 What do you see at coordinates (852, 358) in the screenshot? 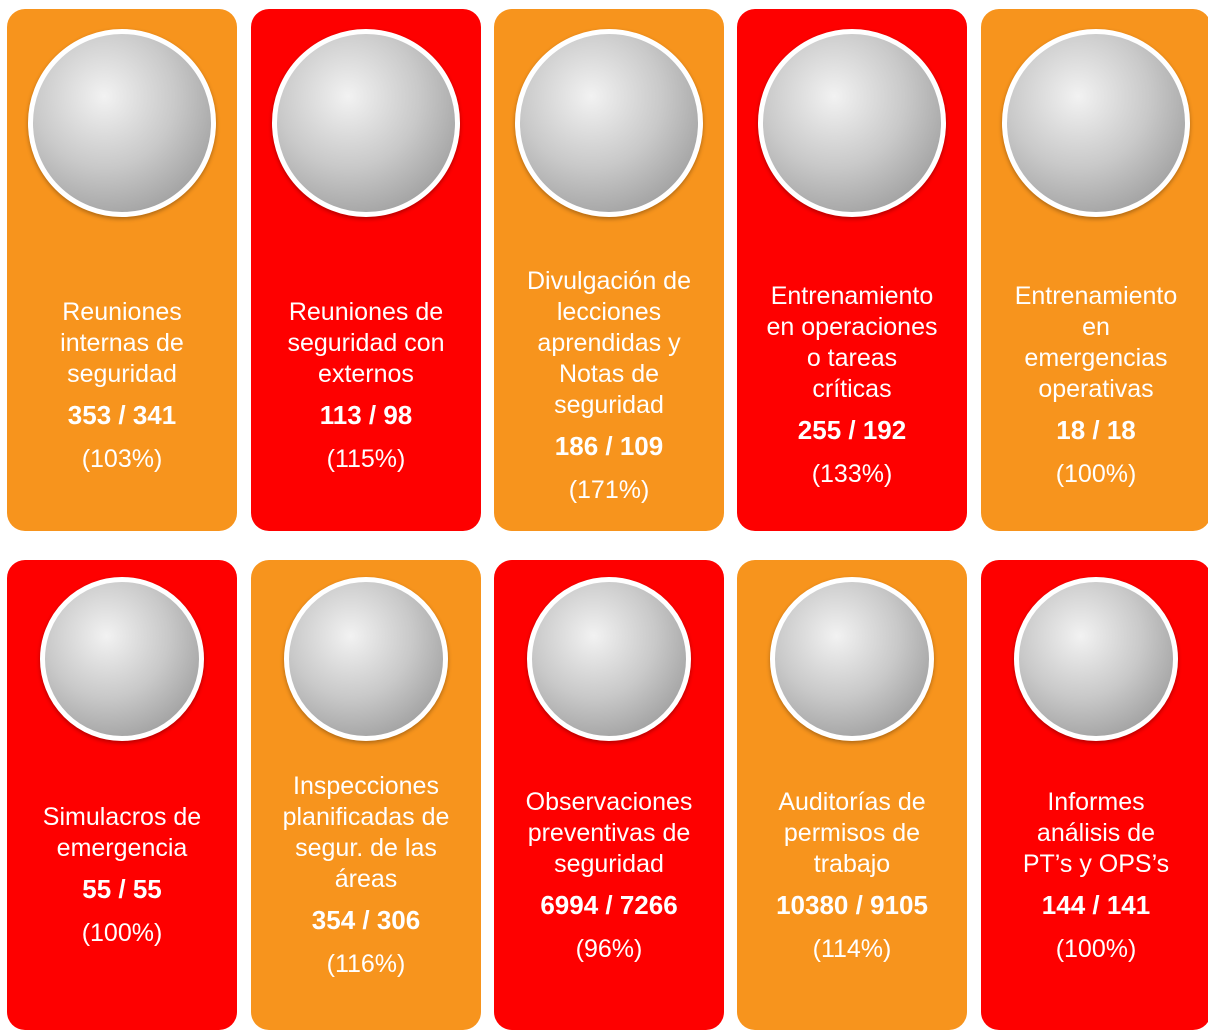
I see `card-label: o tareas` at bounding box center [852, 358].